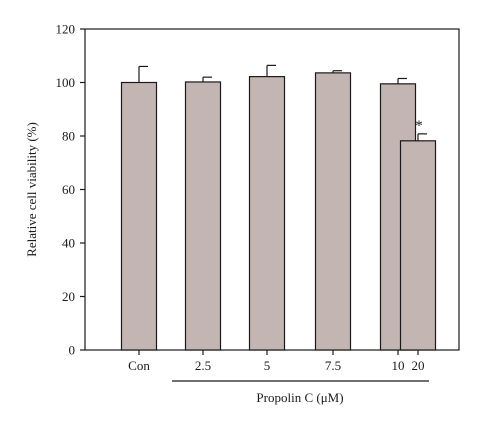  What do you see at coordinates (299, 397) in the screenshot?
I see `x-axis-title: Propolin C (μM)` at bounding box center [299, 397].